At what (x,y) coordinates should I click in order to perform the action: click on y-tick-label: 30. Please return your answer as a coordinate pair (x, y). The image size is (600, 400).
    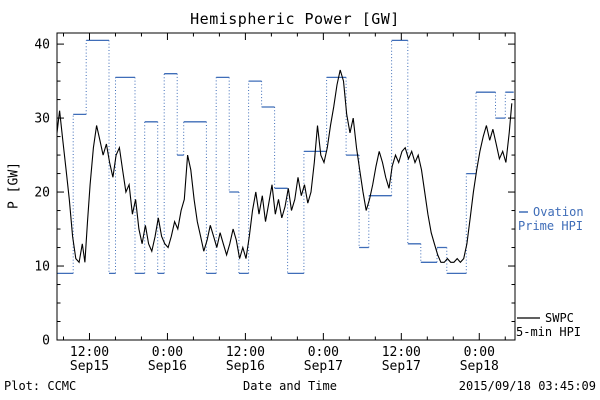
    Looking at the image, I should click on (42, 119).